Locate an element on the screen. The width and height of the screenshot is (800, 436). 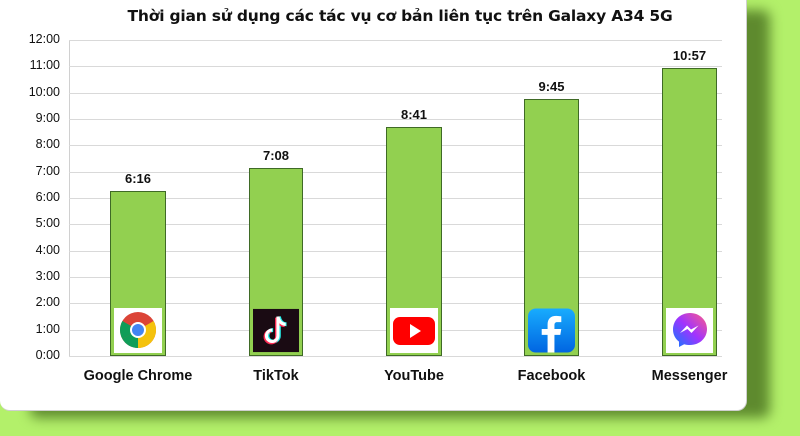
x-tick-label: Facebook is located at coordinates (551, 376).